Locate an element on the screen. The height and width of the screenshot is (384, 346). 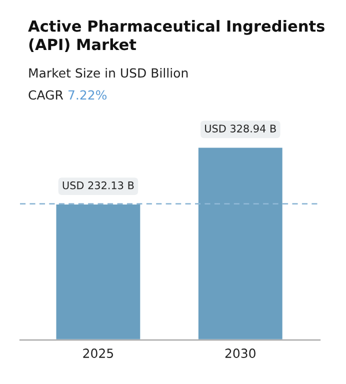
x-tick-label: 2030 is located at coordinates (240, 353).